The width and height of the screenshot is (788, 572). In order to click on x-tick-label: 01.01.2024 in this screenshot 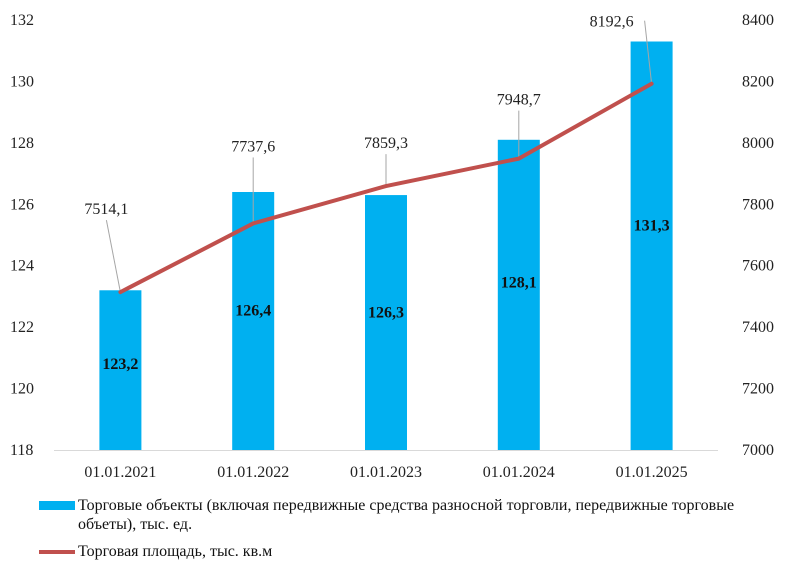, I will do `click(519, 472)`.